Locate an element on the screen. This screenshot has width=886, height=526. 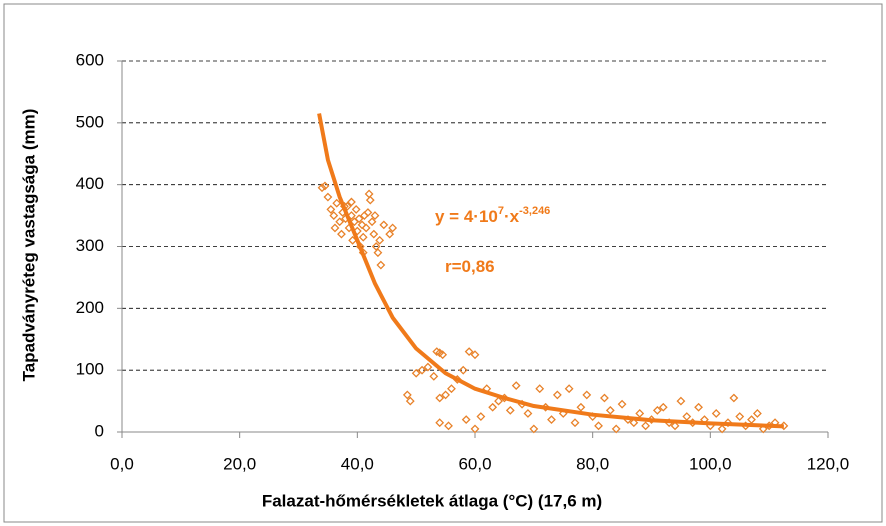
x-tick-label: 120,0 is located at coordinates (828, 463).